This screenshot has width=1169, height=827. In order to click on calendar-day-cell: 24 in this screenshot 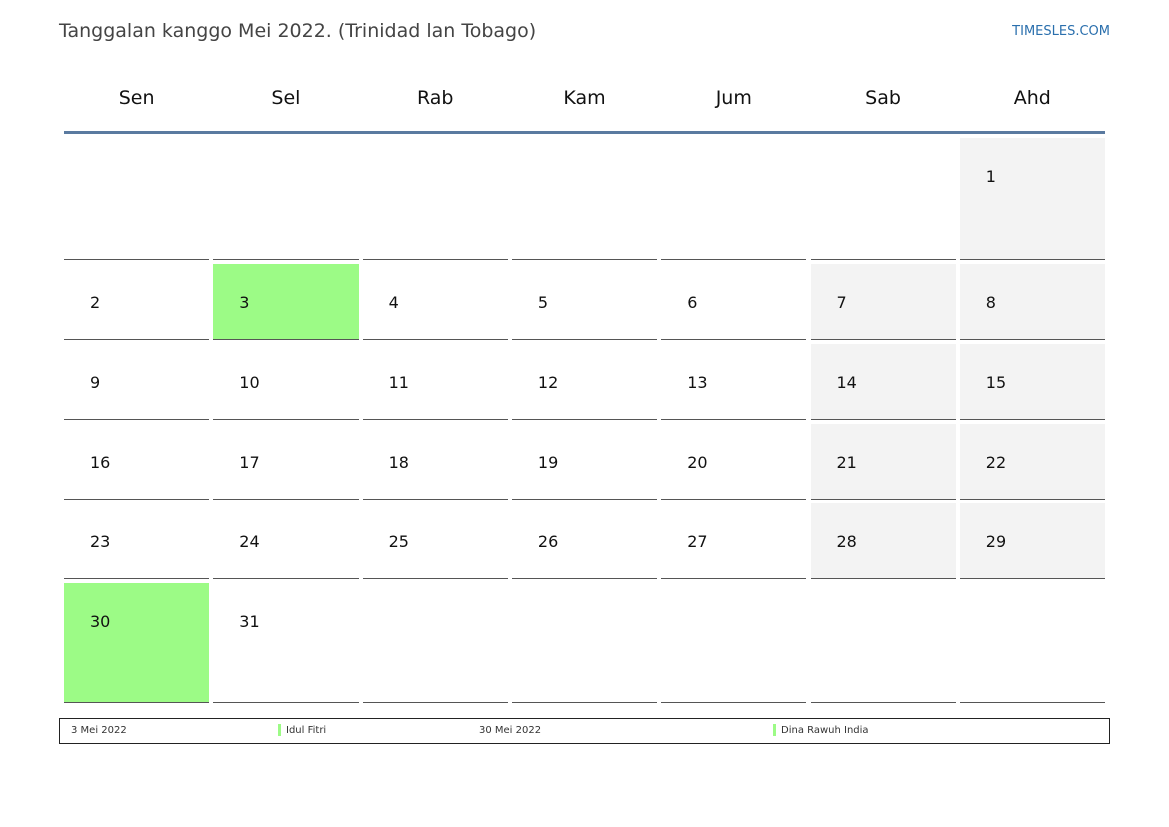, I will do `click(286, 541)`.